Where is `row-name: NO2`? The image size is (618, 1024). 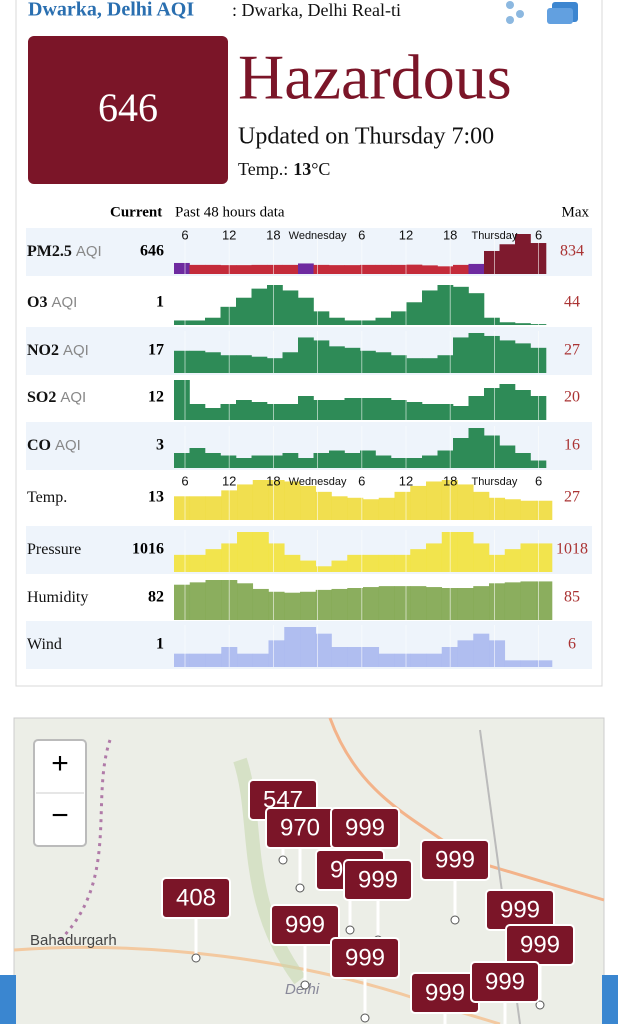
row-name: NO2 is located at coordinates (43, 350).